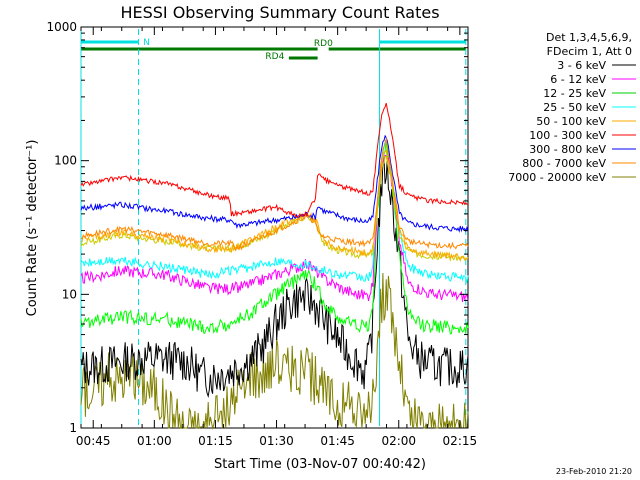 The image size is (640, 480). What do you see at coordinates (460, 441) in the screenshot?
I see `x-tick-label-6: 02:15` at bounding box center [460, 441].